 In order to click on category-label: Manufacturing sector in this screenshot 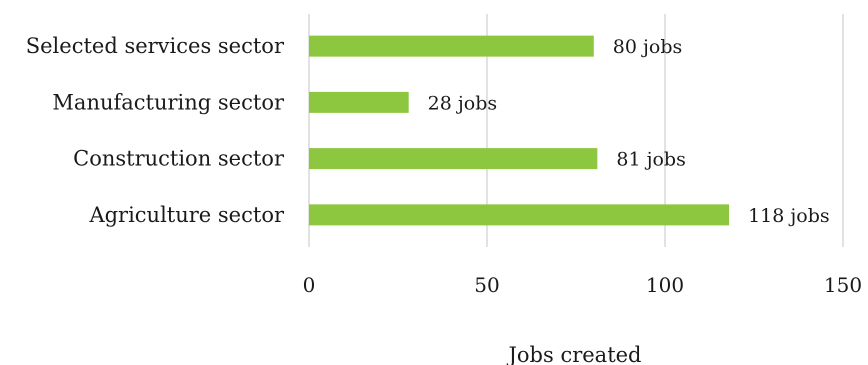, I will do `click(168, 102)`.